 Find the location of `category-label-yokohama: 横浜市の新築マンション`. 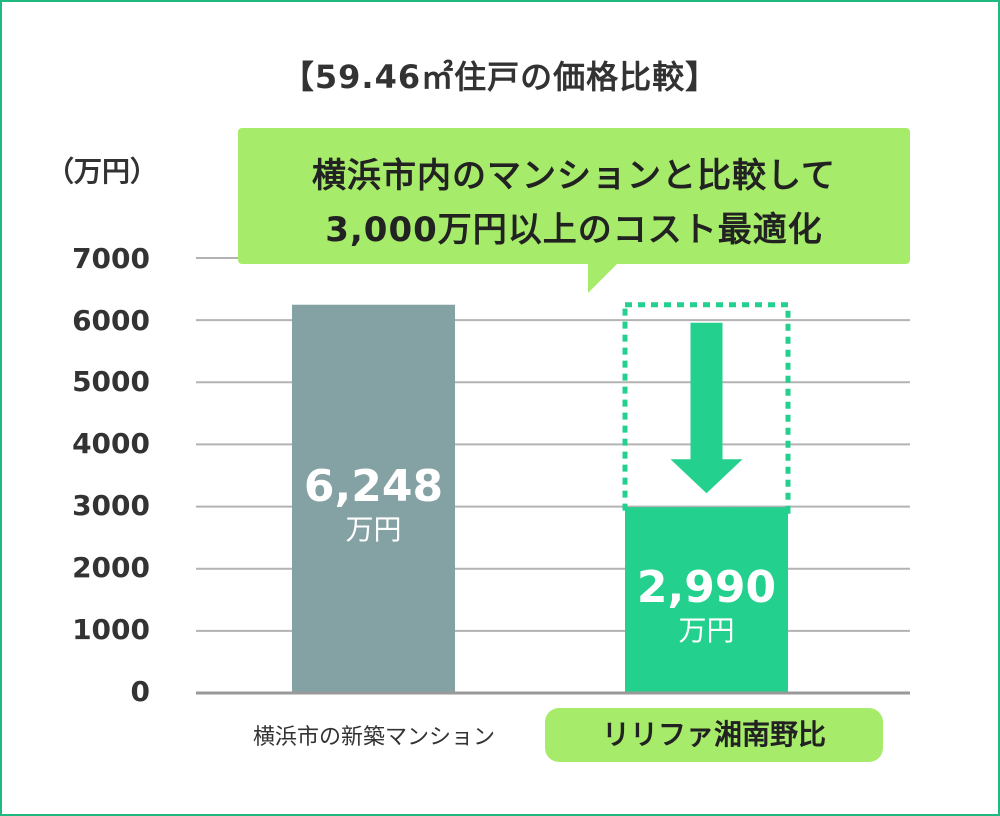

category-label-yokohama: 横浜市の新築マンション is located at coordinates (373, 737).